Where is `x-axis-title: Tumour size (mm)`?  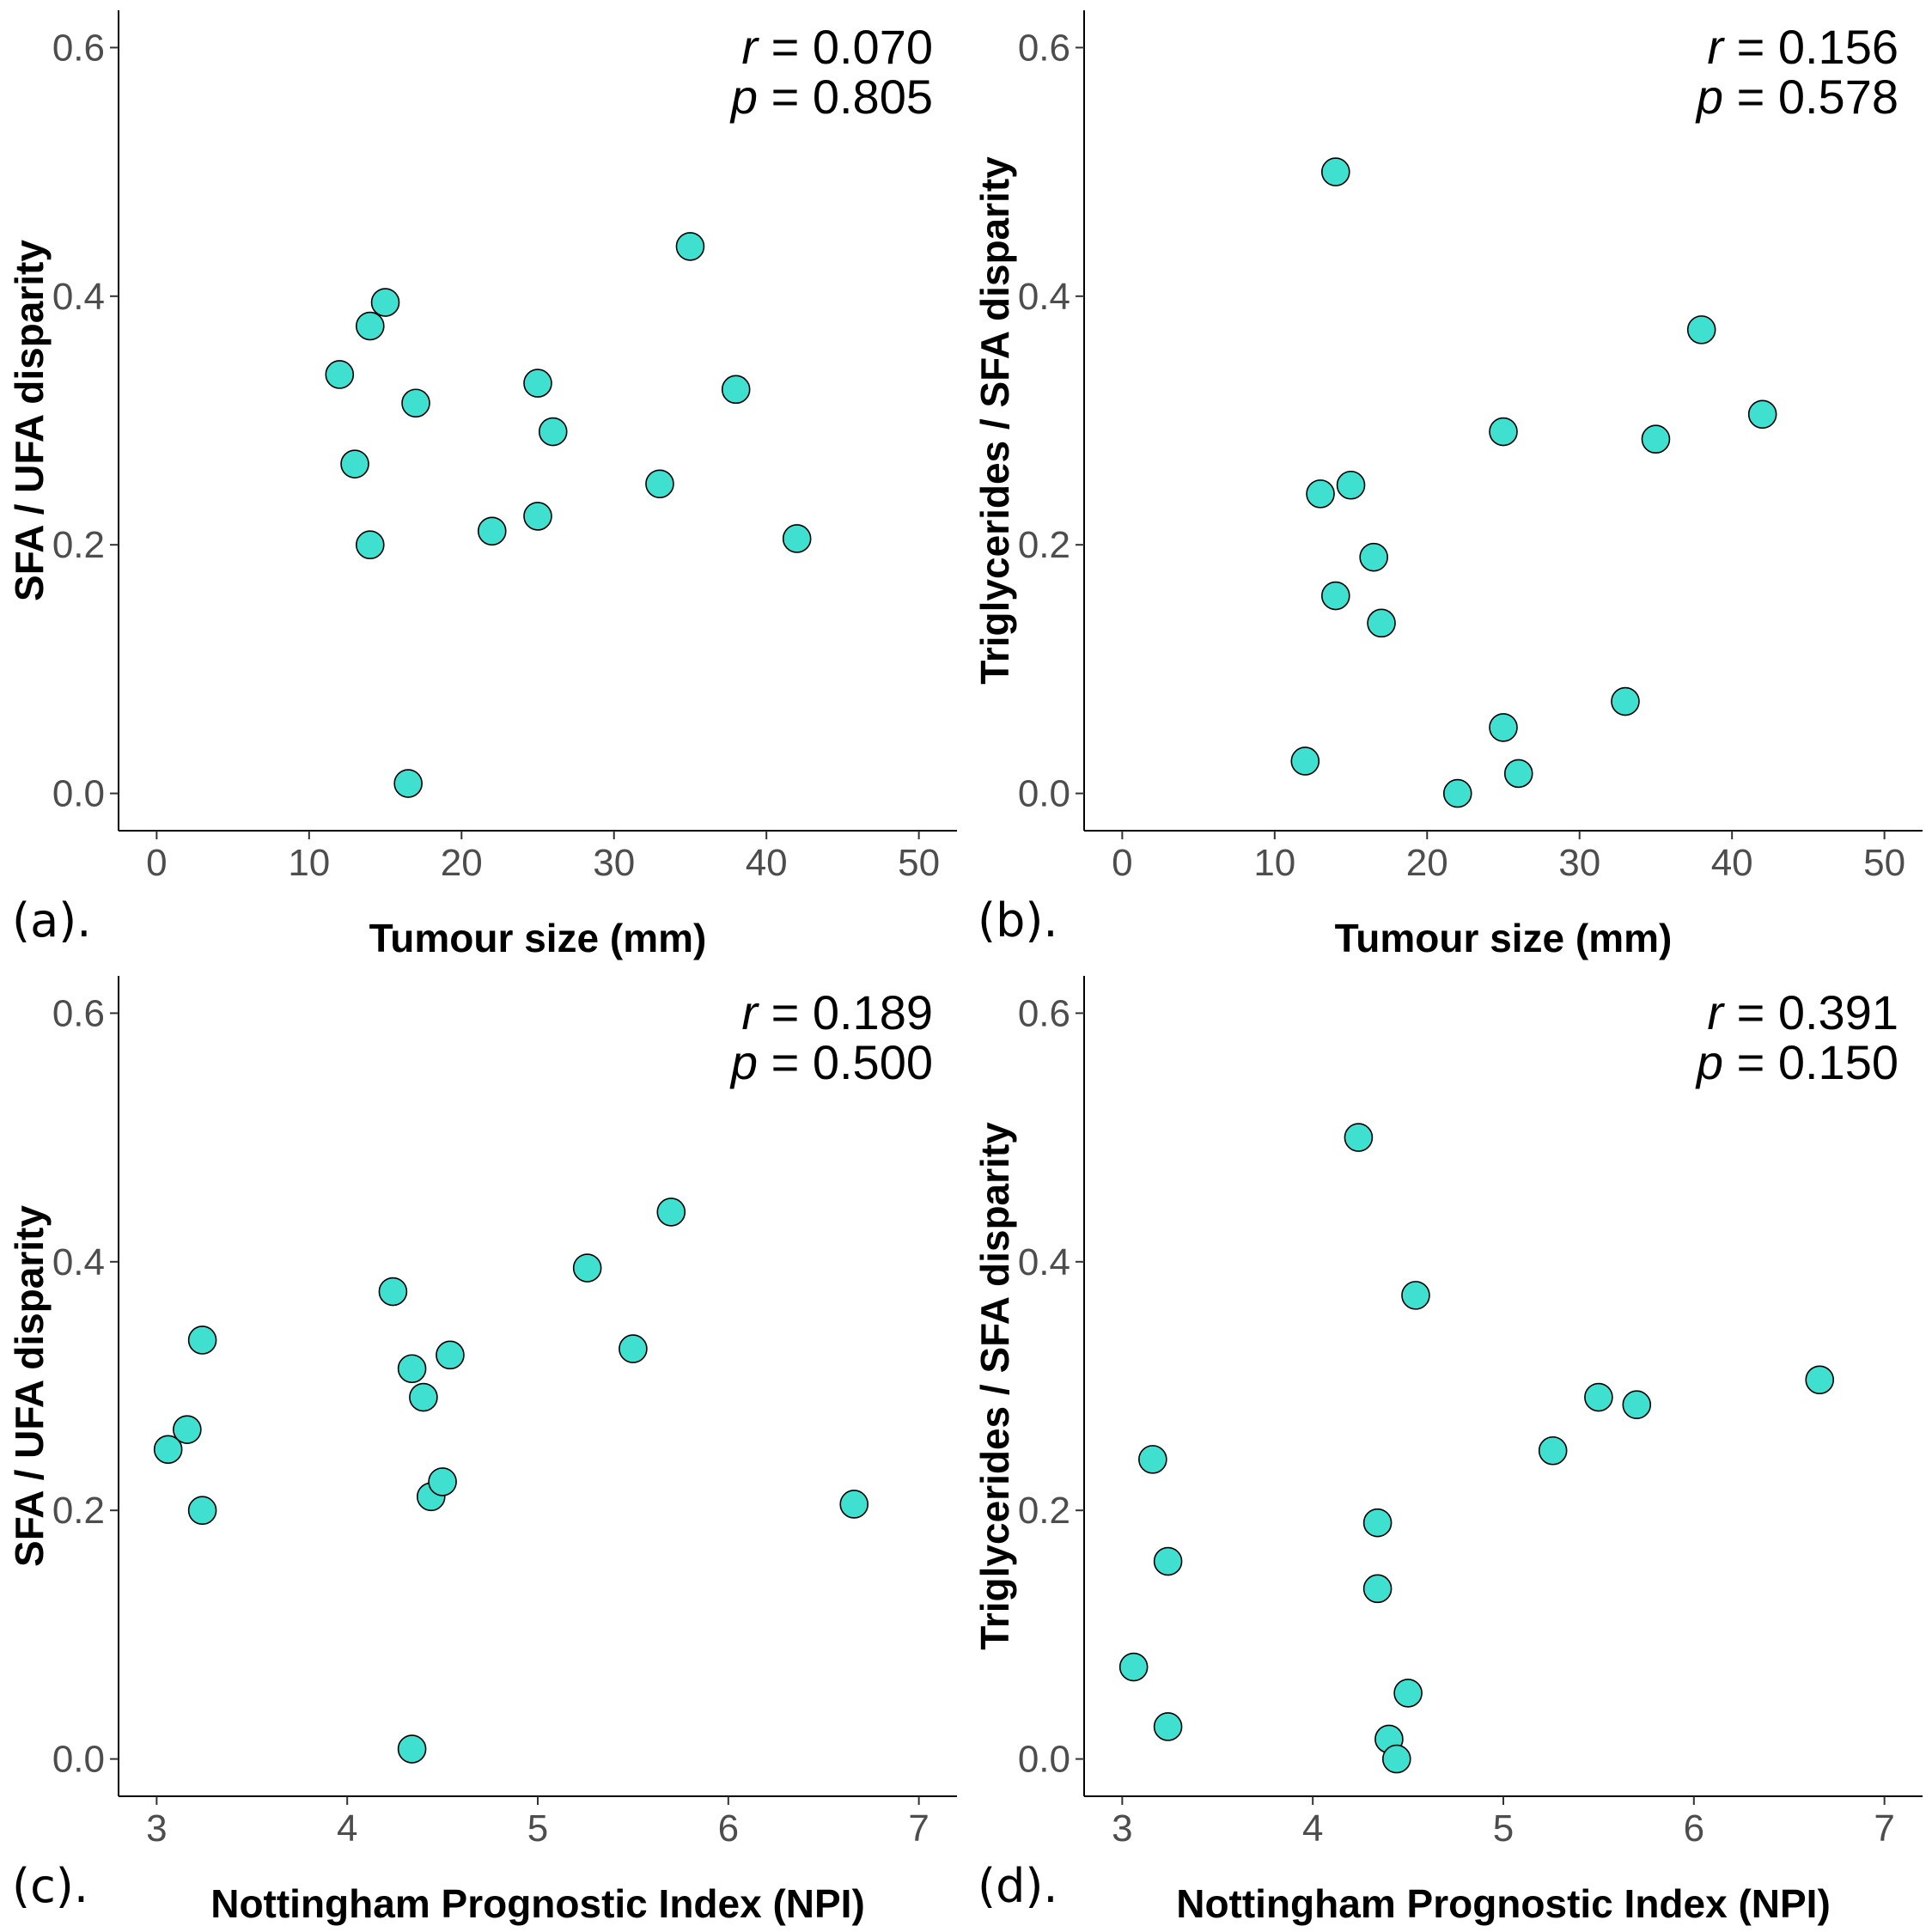
x-axis-title: Tumour size (mm) is located at coordinates (1504, 938).